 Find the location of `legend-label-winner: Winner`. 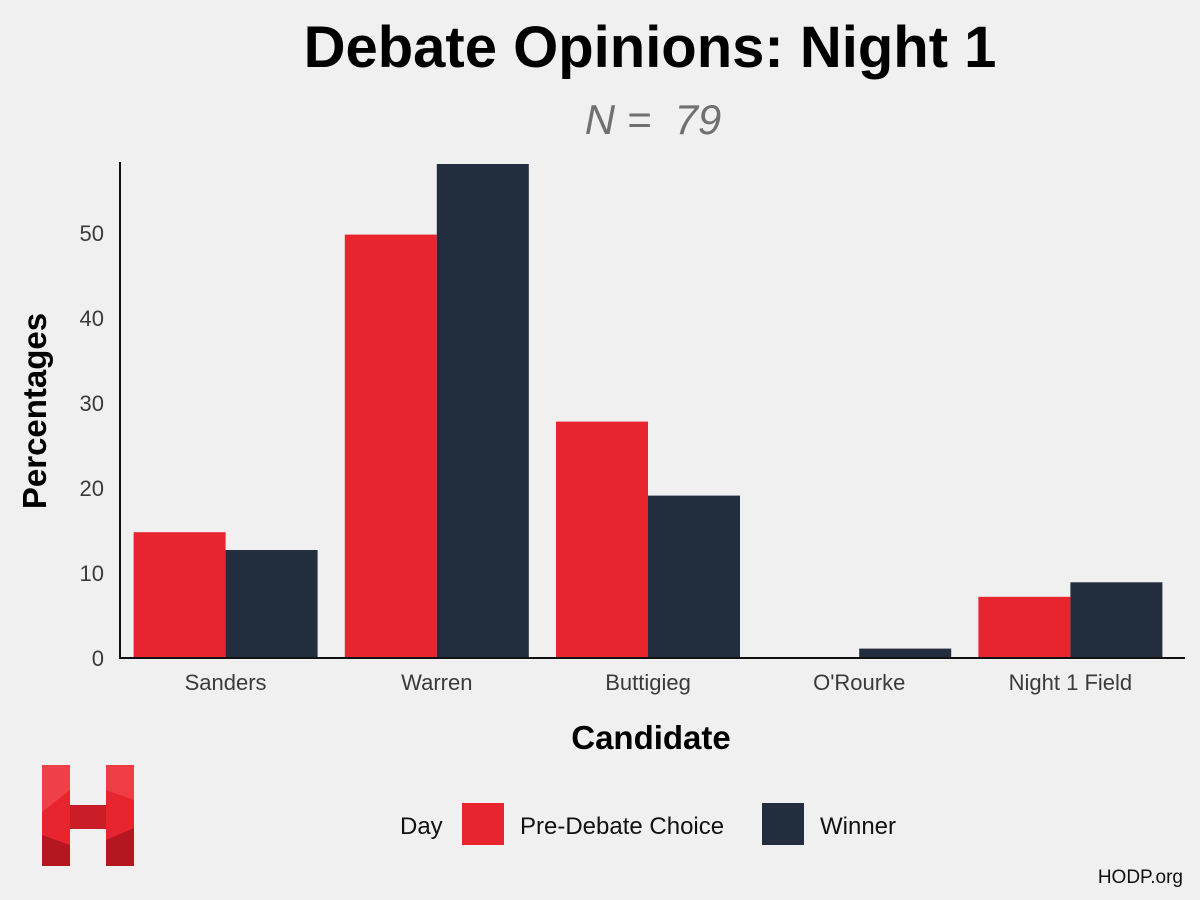

legend-label-winner: Winner is located at coordinates (858, 826).